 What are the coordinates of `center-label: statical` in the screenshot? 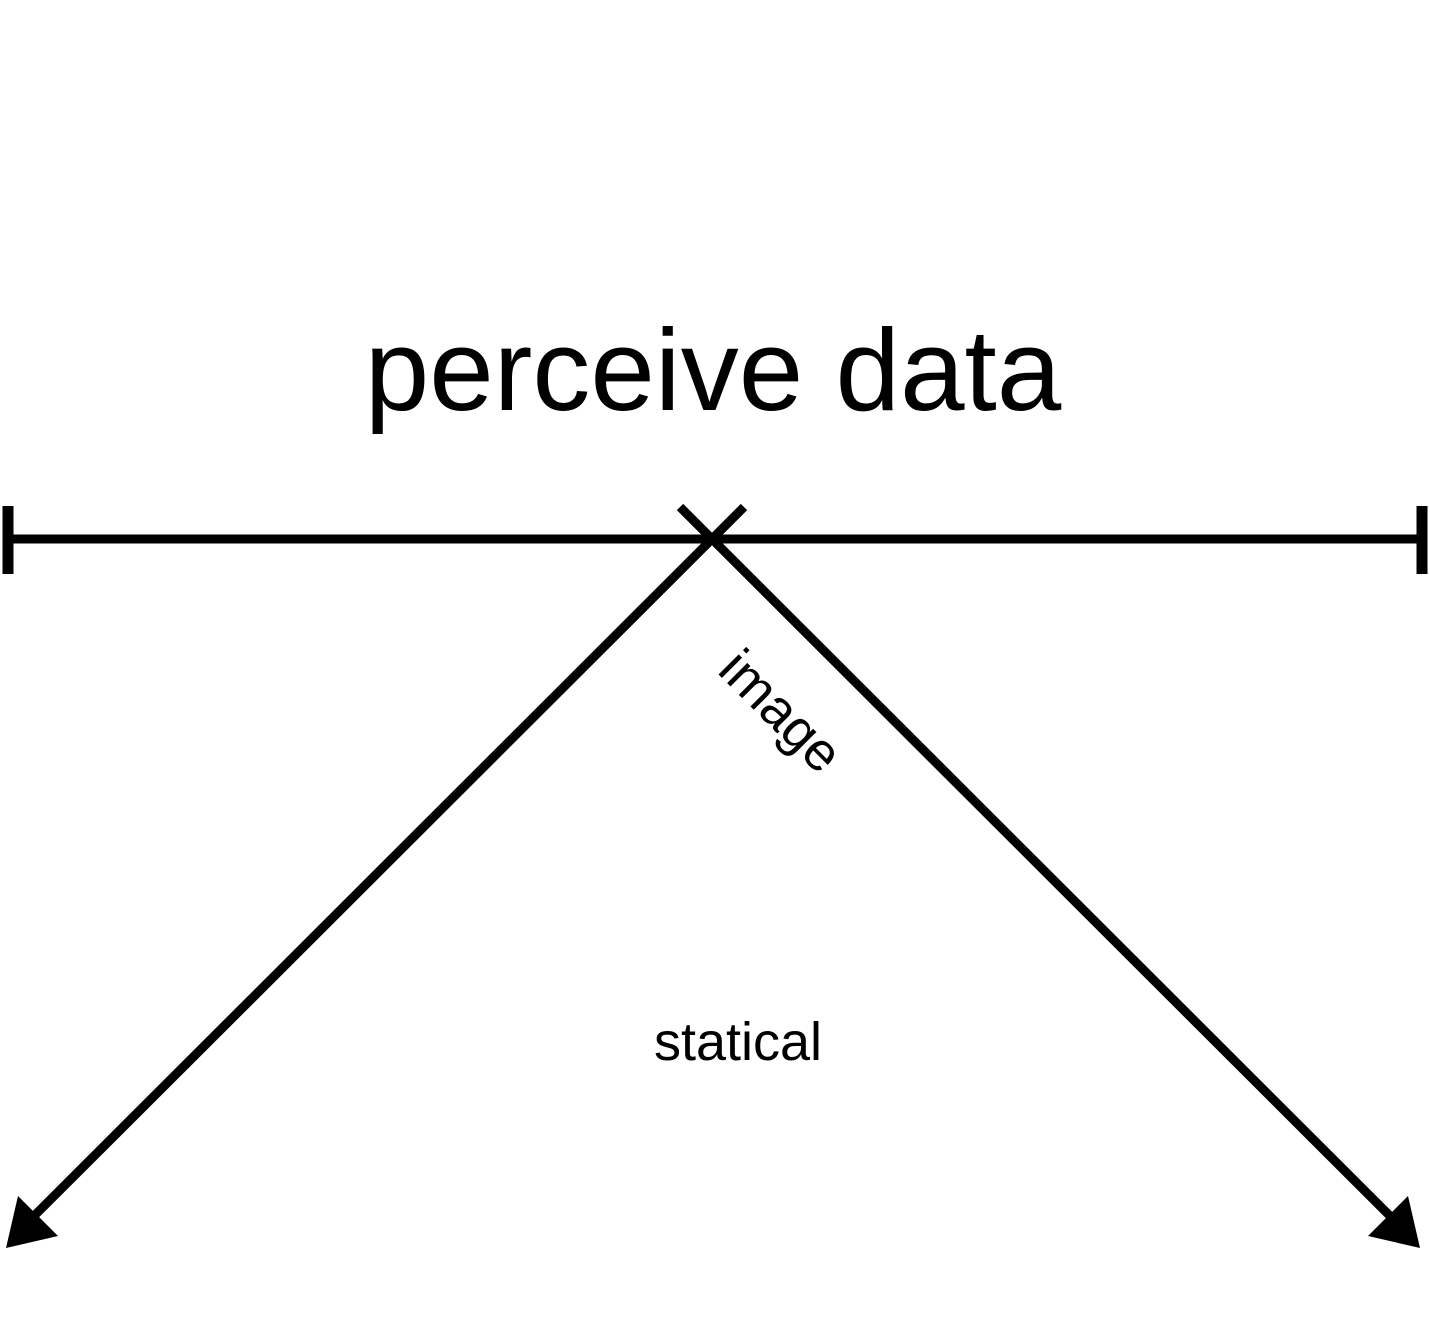 It's located at (738, 1042).